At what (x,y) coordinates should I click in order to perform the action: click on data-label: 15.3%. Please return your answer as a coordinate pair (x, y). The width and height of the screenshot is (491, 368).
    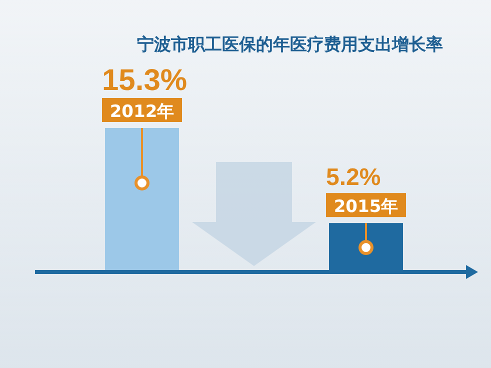
    Looking at the image, I should click on (145, 80).